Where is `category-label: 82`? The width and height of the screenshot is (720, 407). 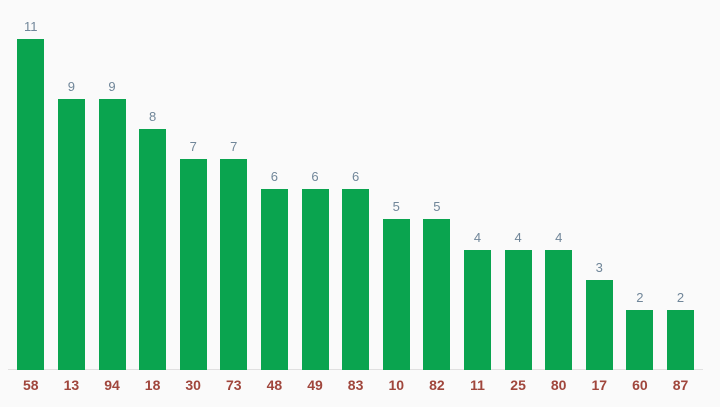 category-label: 82 is located at coordinates (437, 385).